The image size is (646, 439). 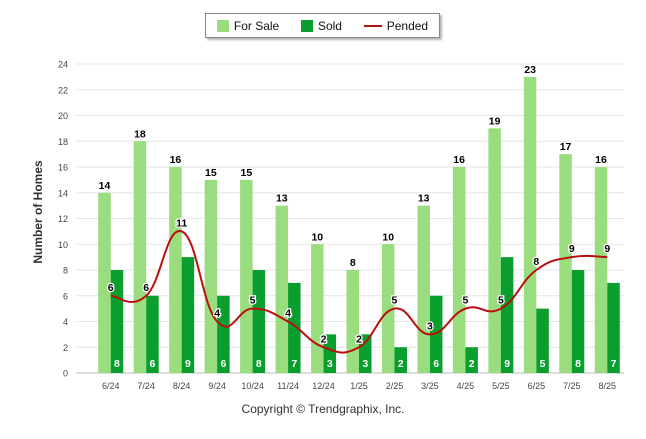 What do you see at coordinates (288, 314) in the screenshot?
I see `data-label-pended: 4` at bounding box center [288, 314].